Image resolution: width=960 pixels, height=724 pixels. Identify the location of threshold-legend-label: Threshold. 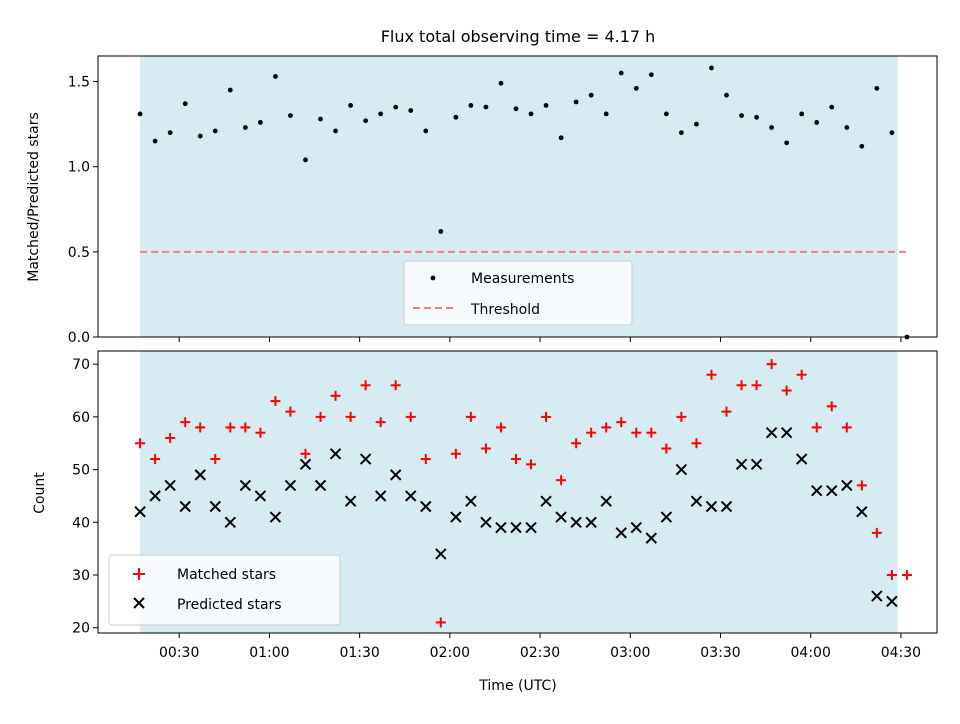
(505, 310).